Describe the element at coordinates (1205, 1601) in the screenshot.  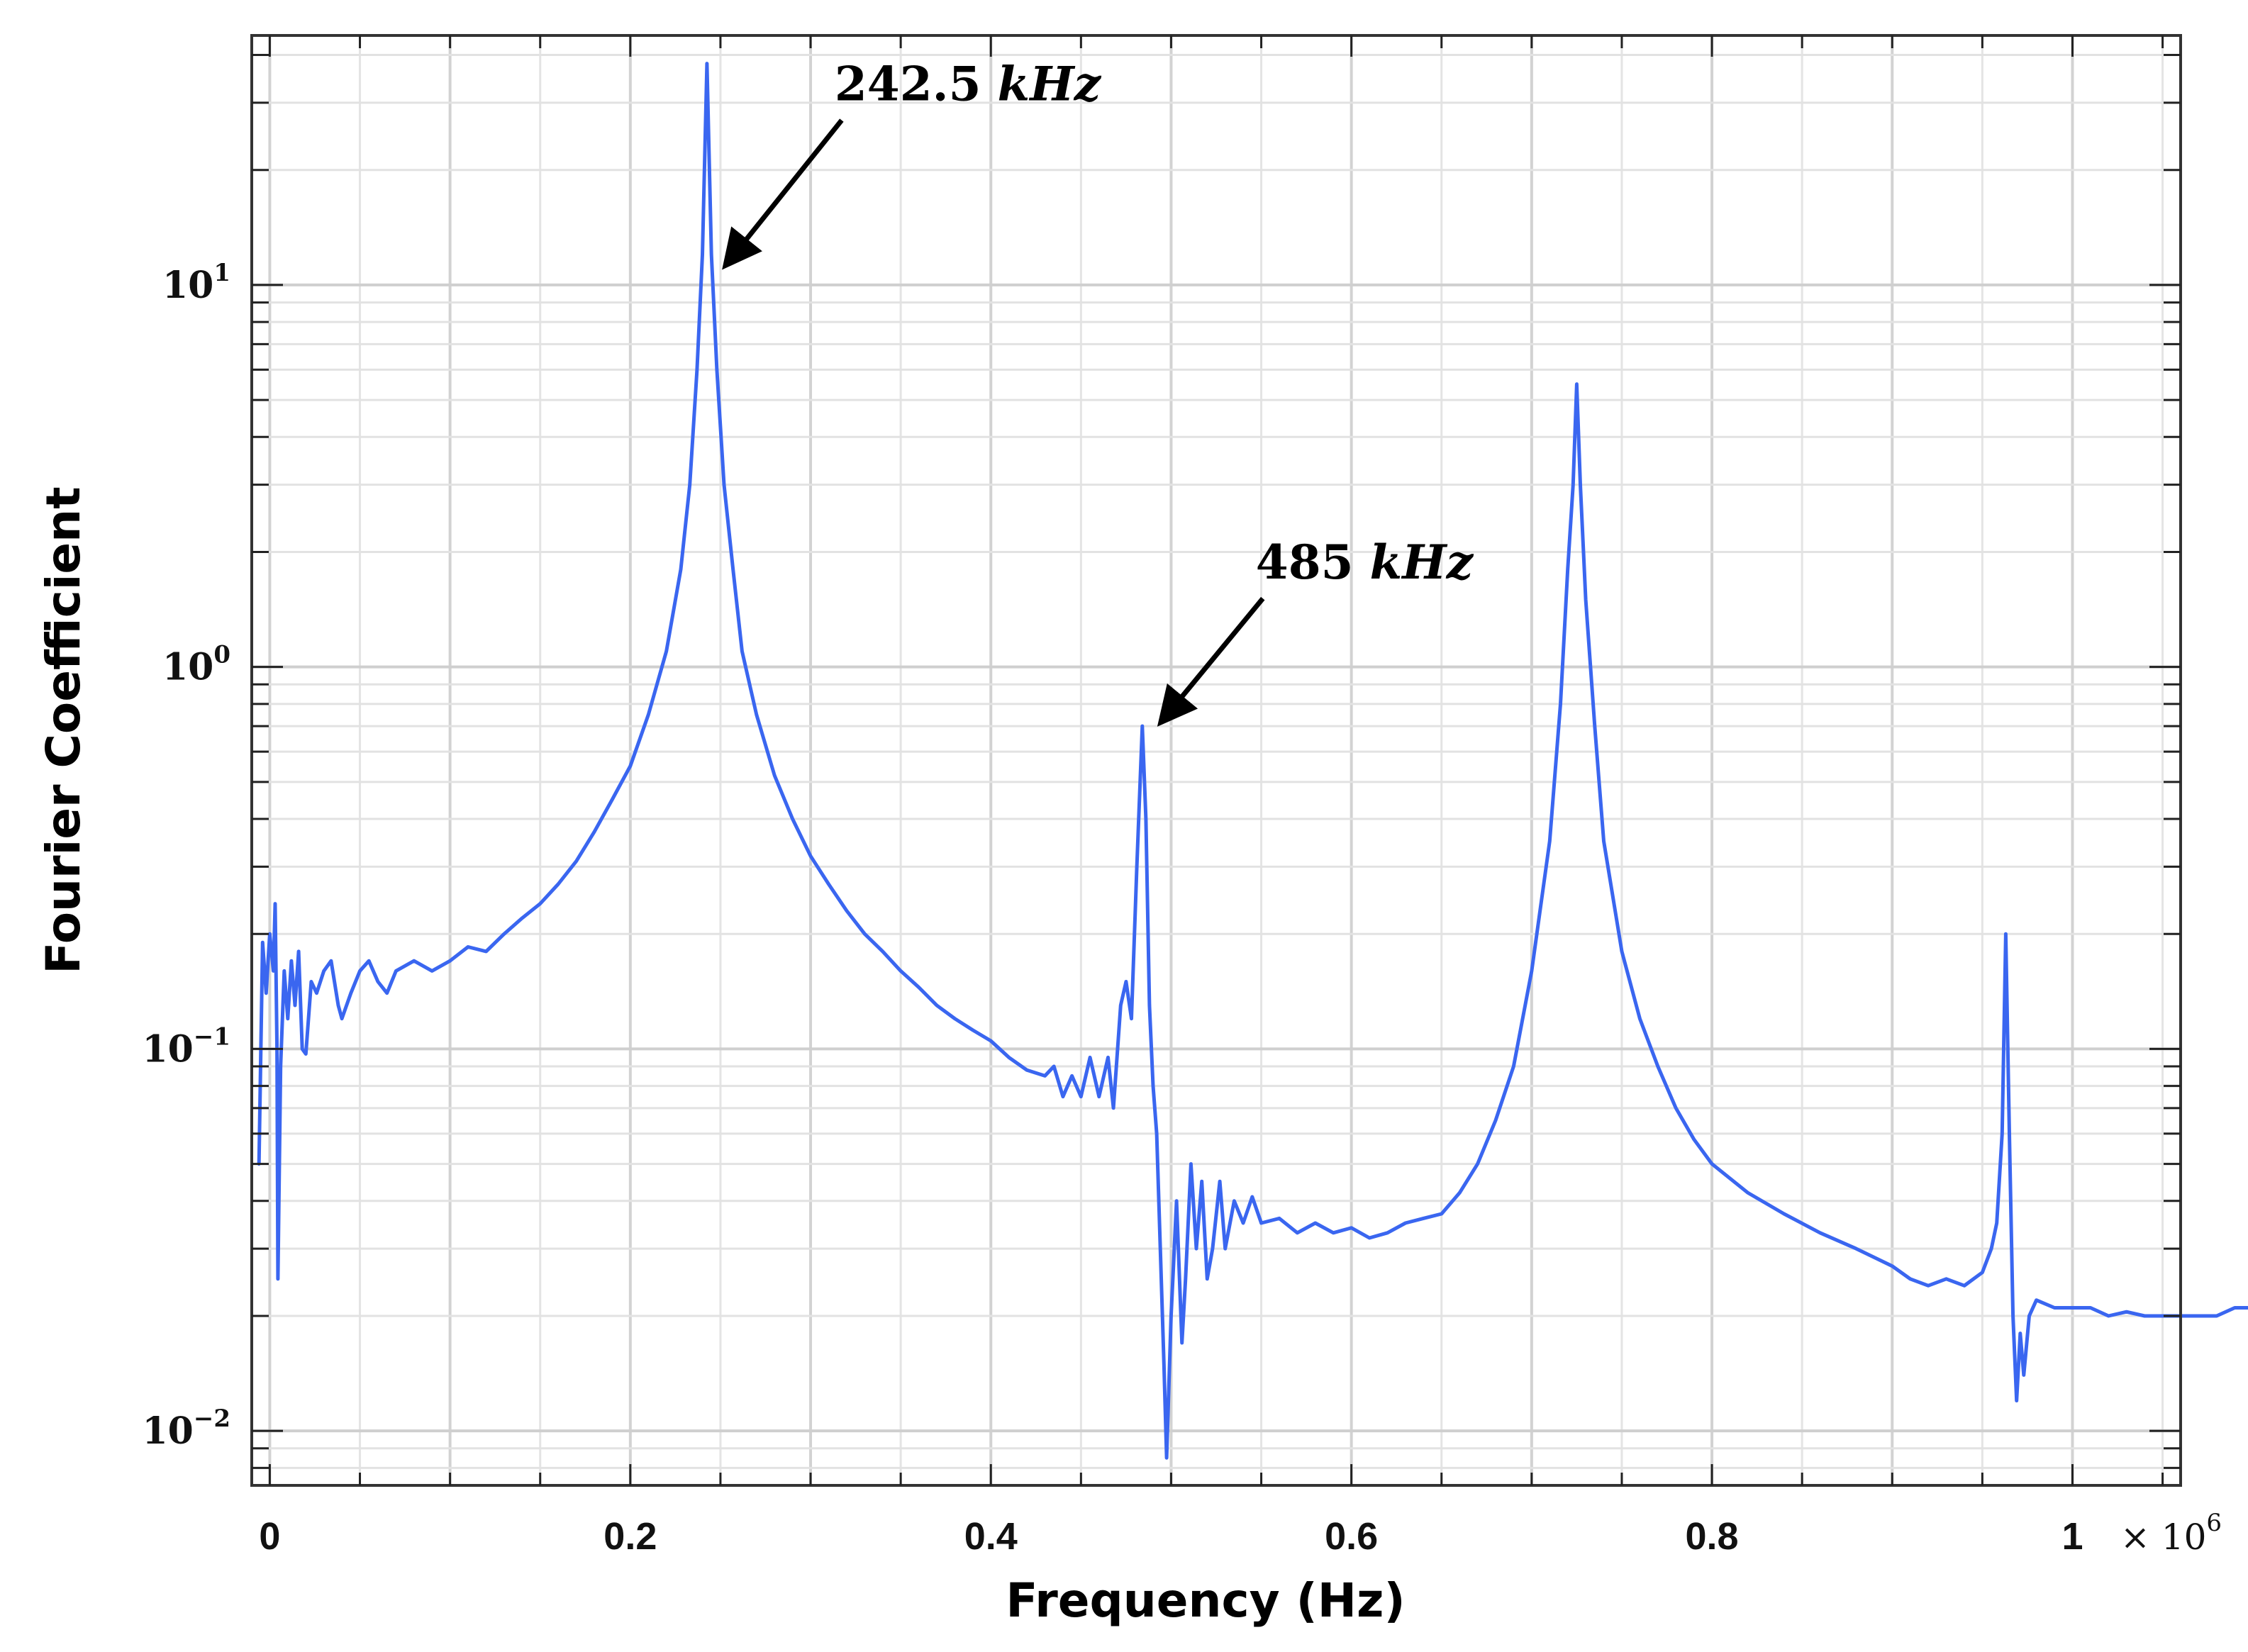
I see `x-axis-label: Frequency (Hz)` at that location.